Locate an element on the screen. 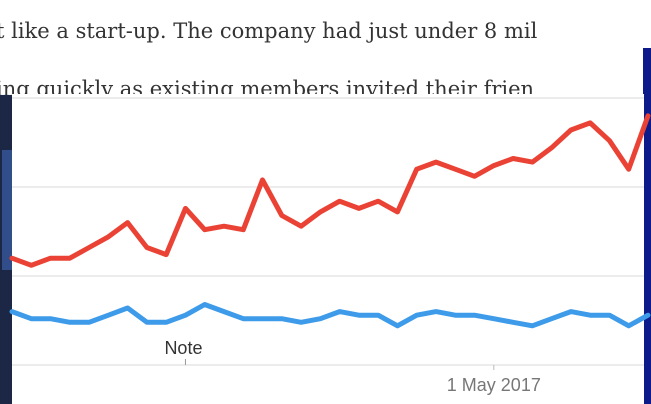  photo-detail is located at coordinates (7, 210).